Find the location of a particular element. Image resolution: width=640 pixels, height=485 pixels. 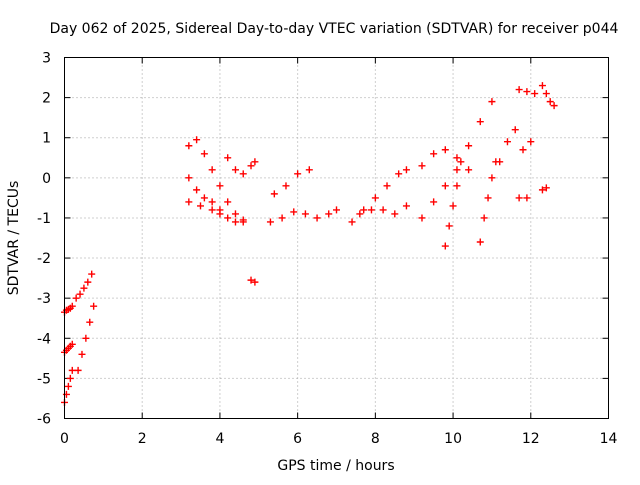

series-pass-b is located at coordinates (68, 348).